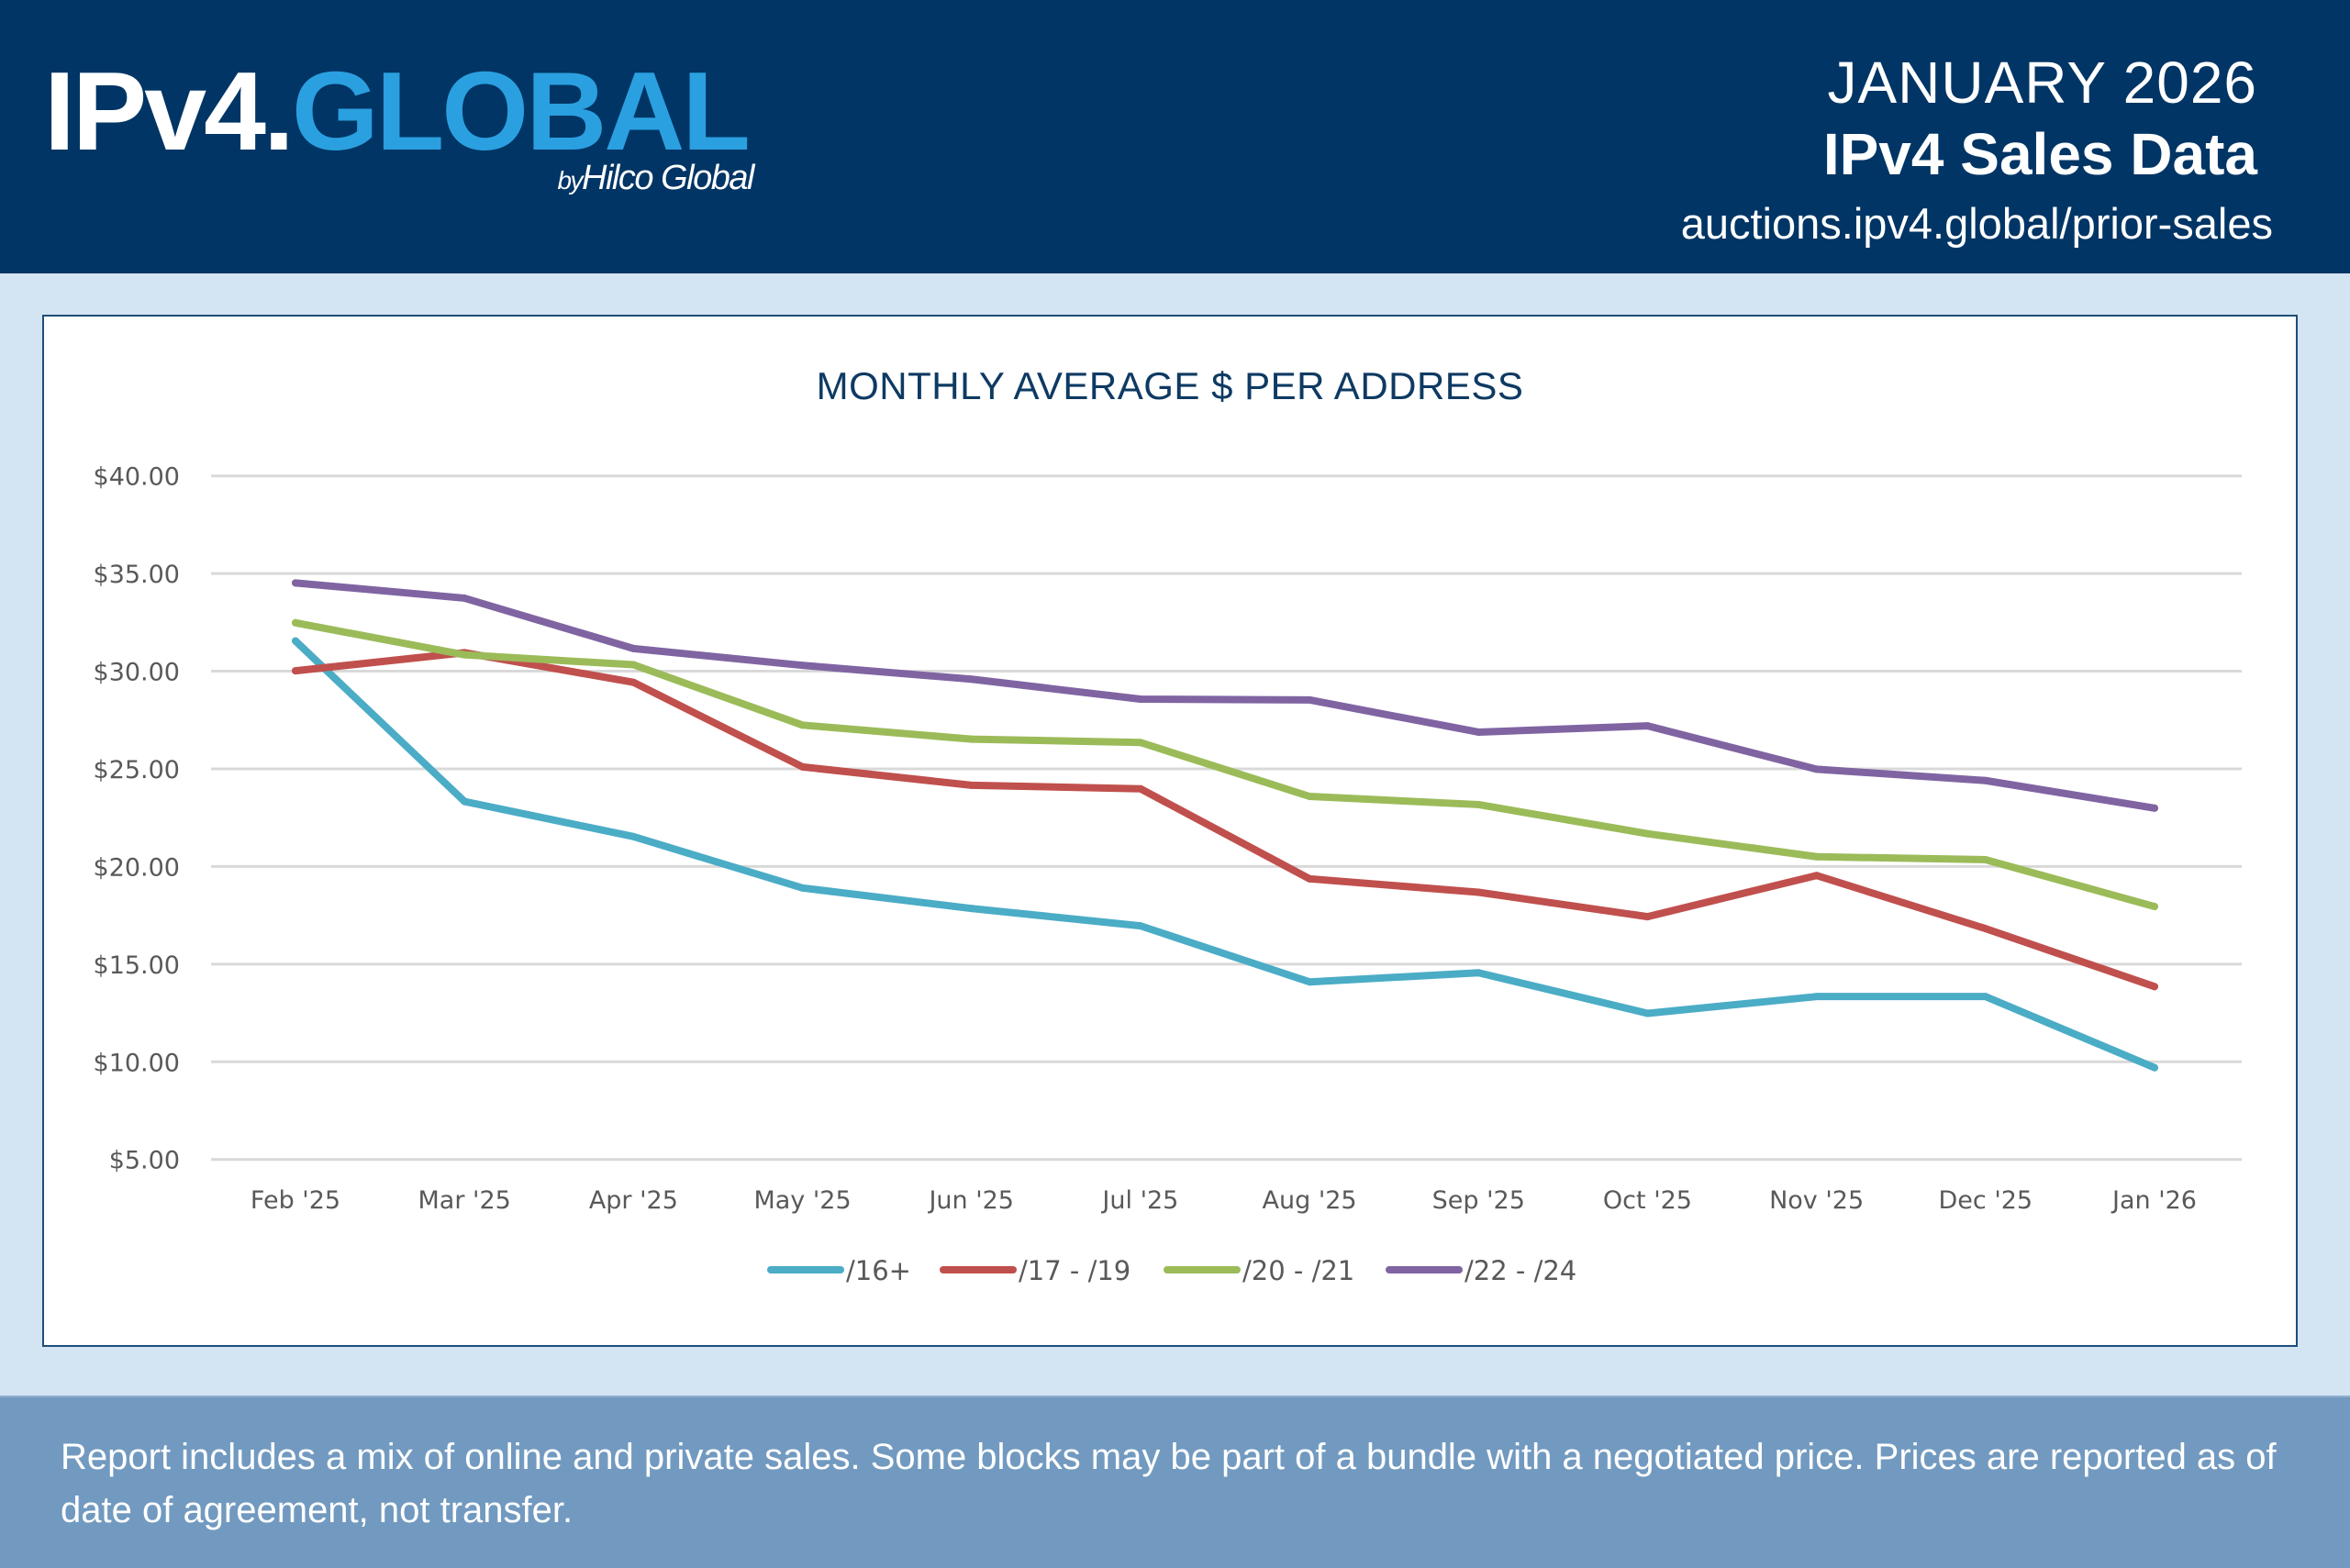  What do you see at coordinates (633, 1200) in the screenshot?
I see `x-tick-label: Apr '25` at bounding box center [633, 1200].